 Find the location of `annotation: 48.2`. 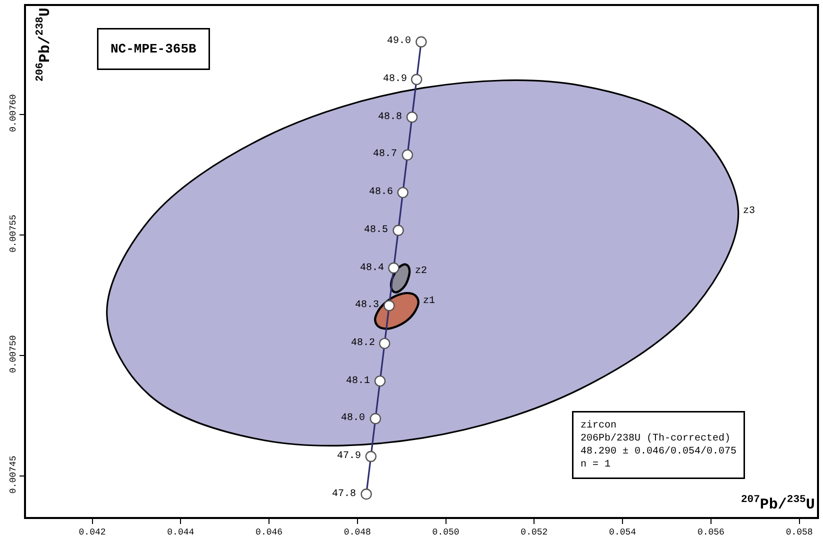

annotation: 48.2 is located at coordinates (363, 343).